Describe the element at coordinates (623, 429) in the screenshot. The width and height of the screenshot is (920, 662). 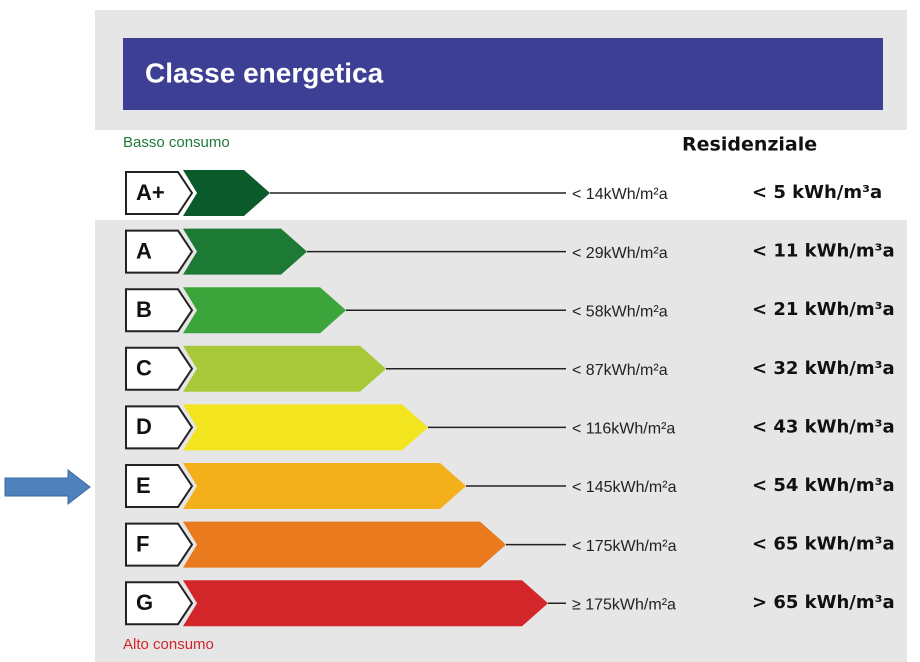
I see `threshold: < 116kWh/m²a` at that location.